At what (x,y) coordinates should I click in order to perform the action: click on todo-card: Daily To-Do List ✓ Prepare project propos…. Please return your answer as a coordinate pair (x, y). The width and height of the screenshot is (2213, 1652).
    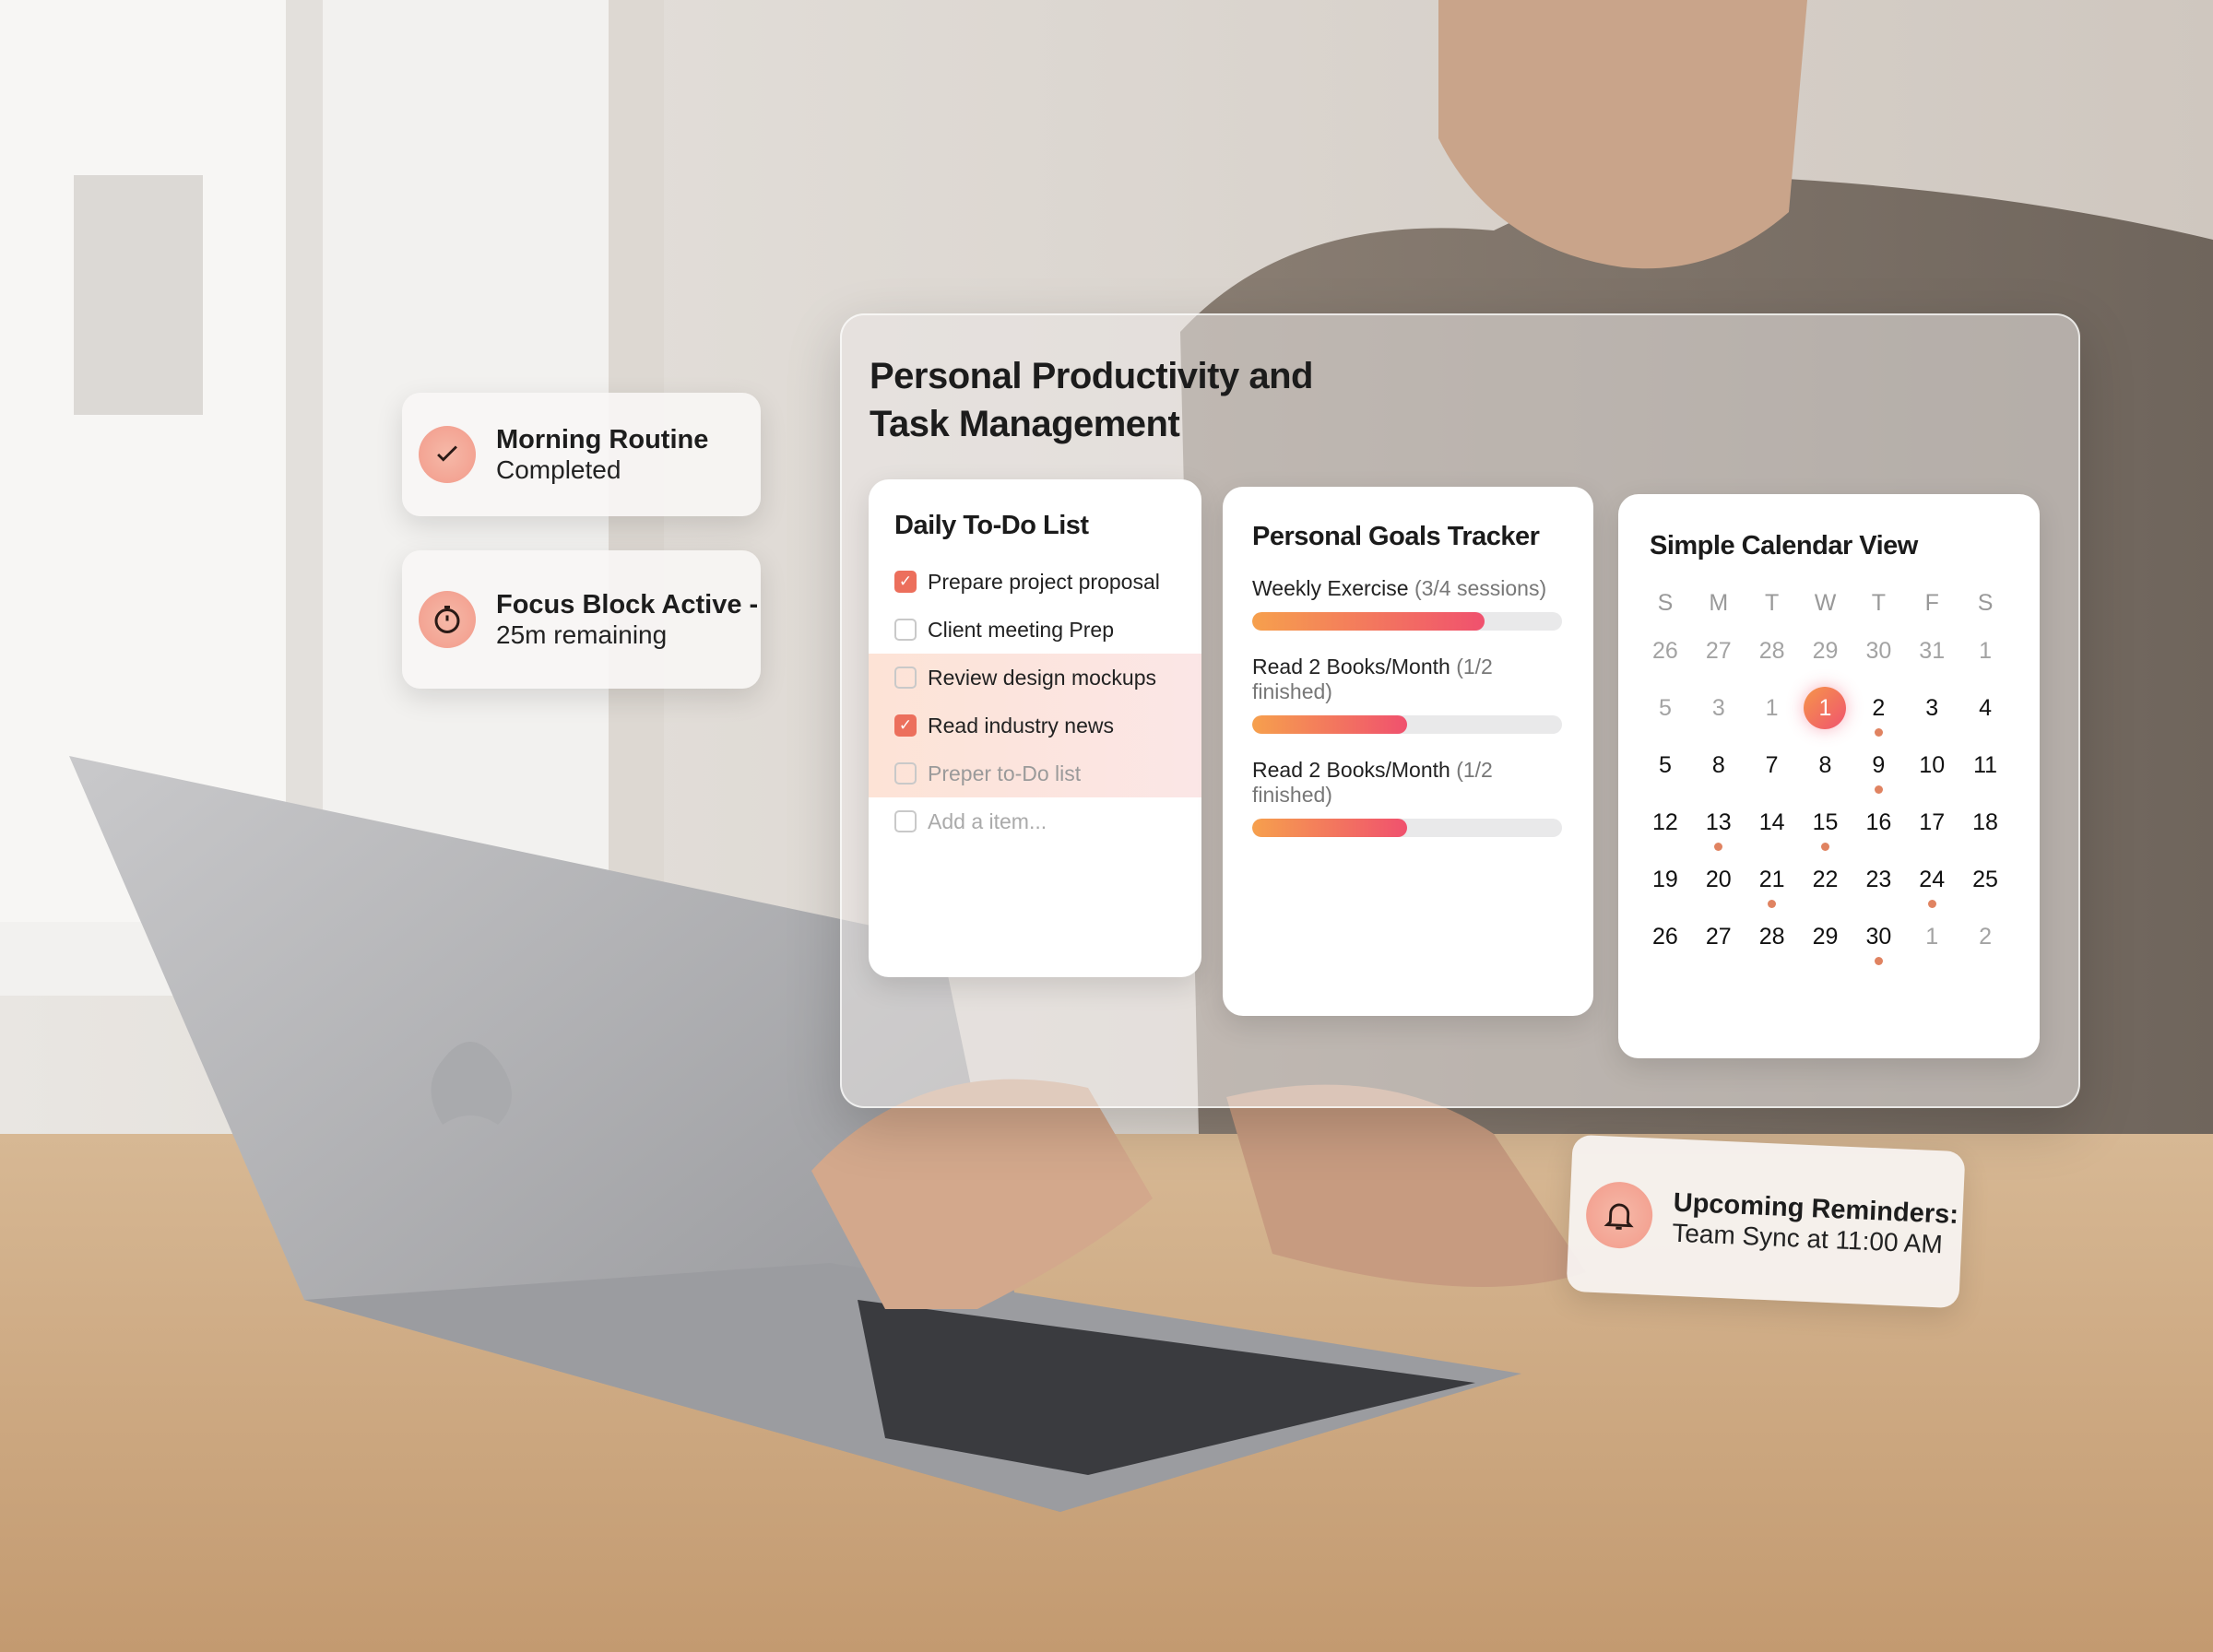
    Looking at the image, I should click on (1035, 728).